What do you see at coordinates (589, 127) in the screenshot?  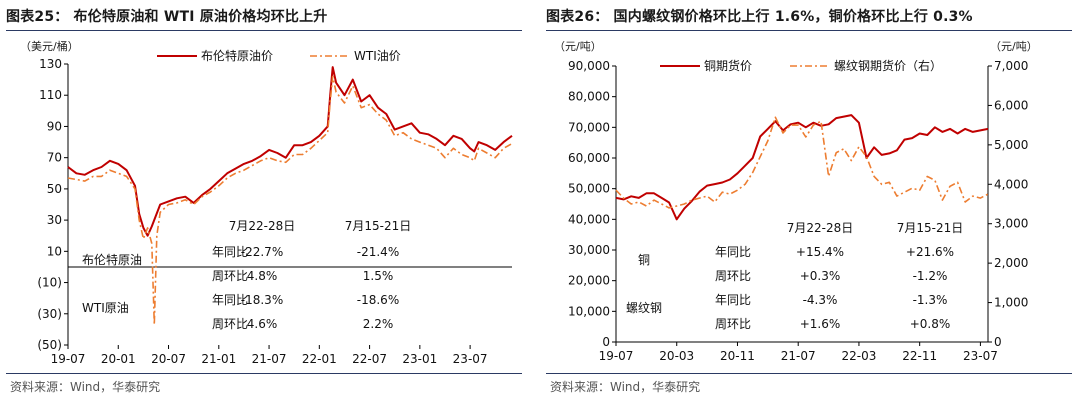 I see `y-tick-label: 70,000` at bounding box center [589, 127].